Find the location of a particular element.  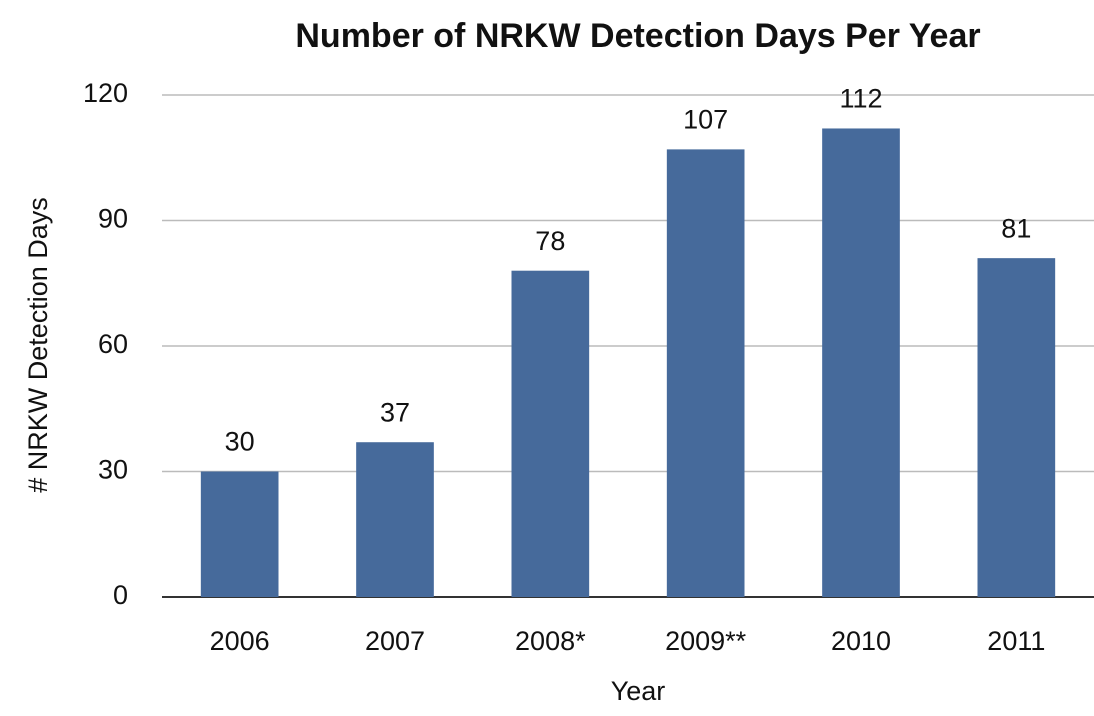

x-tick-label: 2010 is located at coordinates (861, 641).